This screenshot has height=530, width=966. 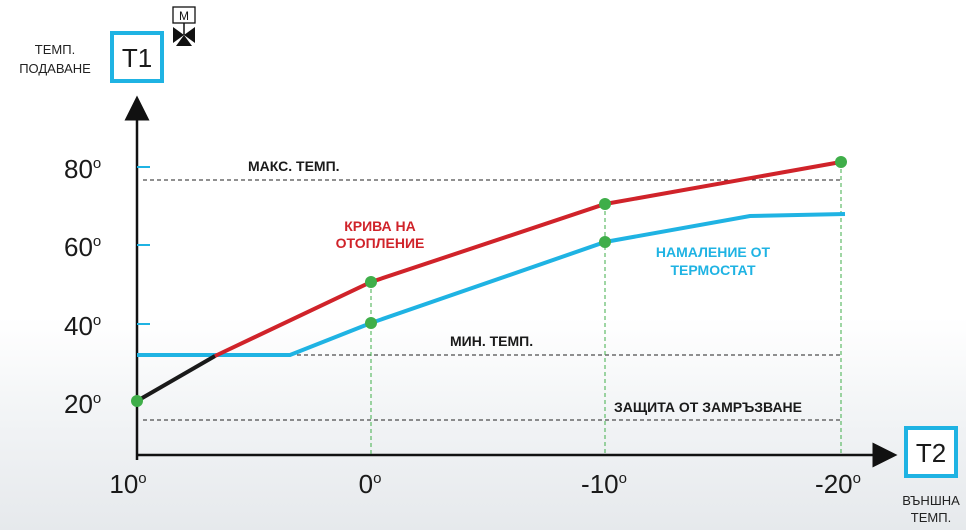 What do you see at coordinates (370, 484) in the screenshot?
I see `x-tick-label-0: 0o` at bounding box center [370, 484].